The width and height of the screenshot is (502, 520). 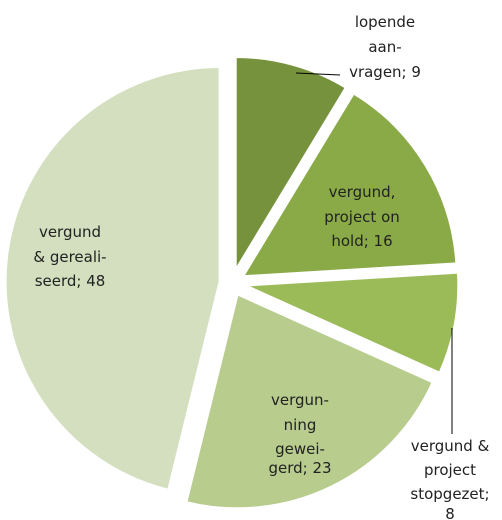 I want to click on data-label: vergun-ning gewei-gerd; 23, so click(x=299, y=434).